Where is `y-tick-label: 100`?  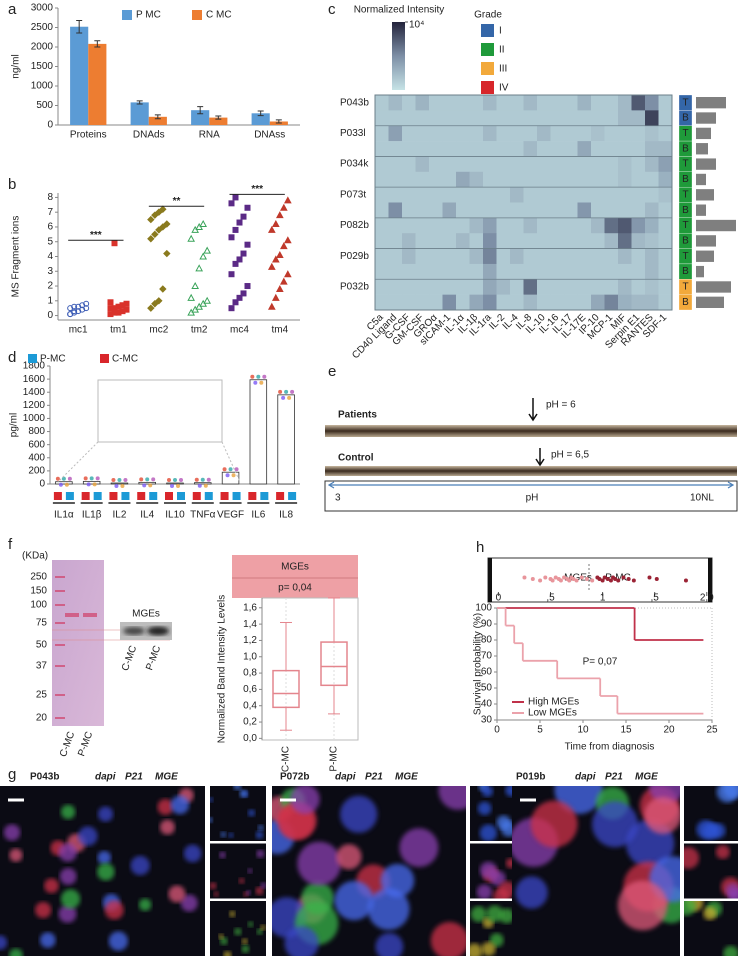 y-tick-label: 100 is located at coordinates (483, 608).